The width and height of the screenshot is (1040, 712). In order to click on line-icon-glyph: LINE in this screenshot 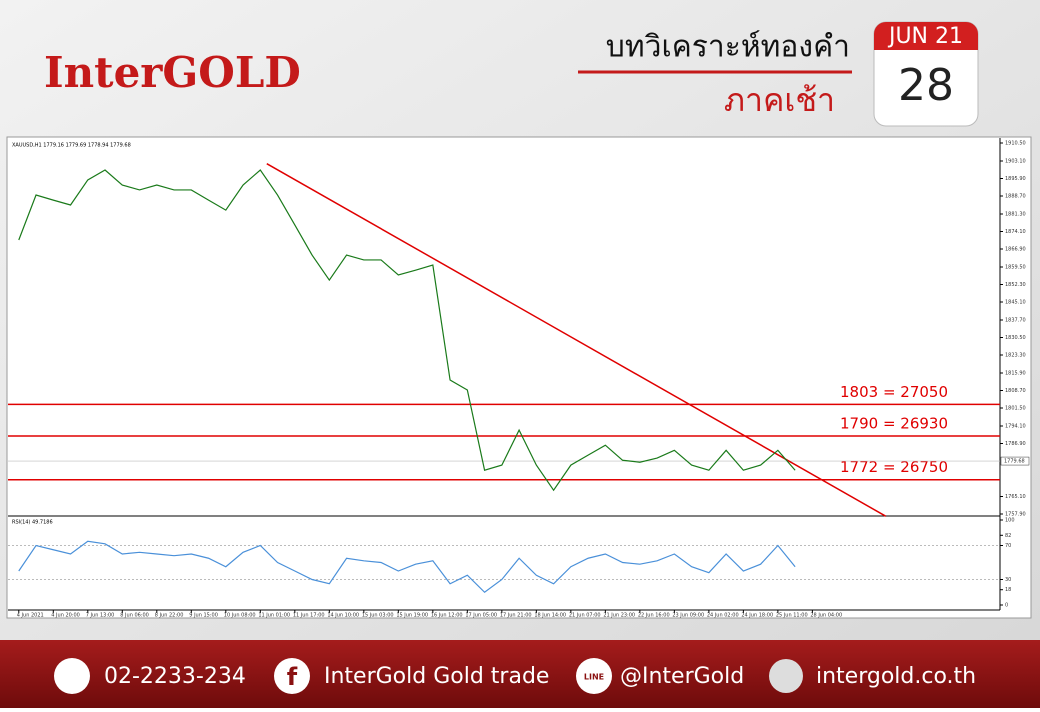, I will do `click(594, 677)`.